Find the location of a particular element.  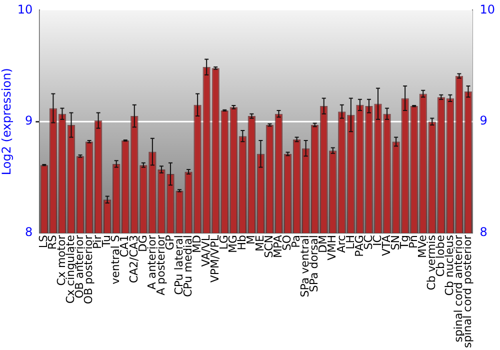

y2-tick-label: 8 is located at coordinates (484, 232).